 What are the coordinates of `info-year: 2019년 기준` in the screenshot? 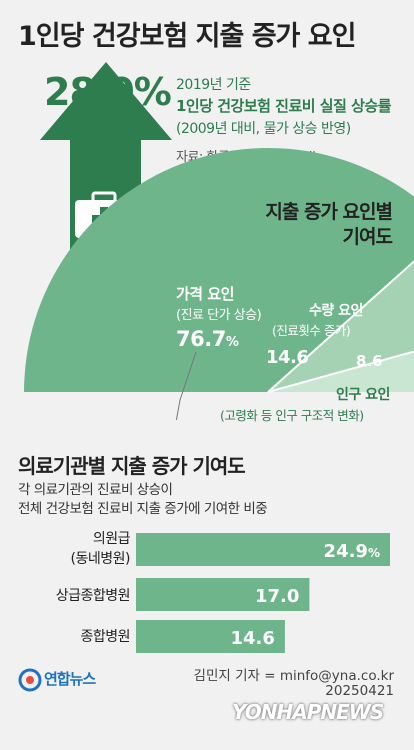 It's located at (213, 85).